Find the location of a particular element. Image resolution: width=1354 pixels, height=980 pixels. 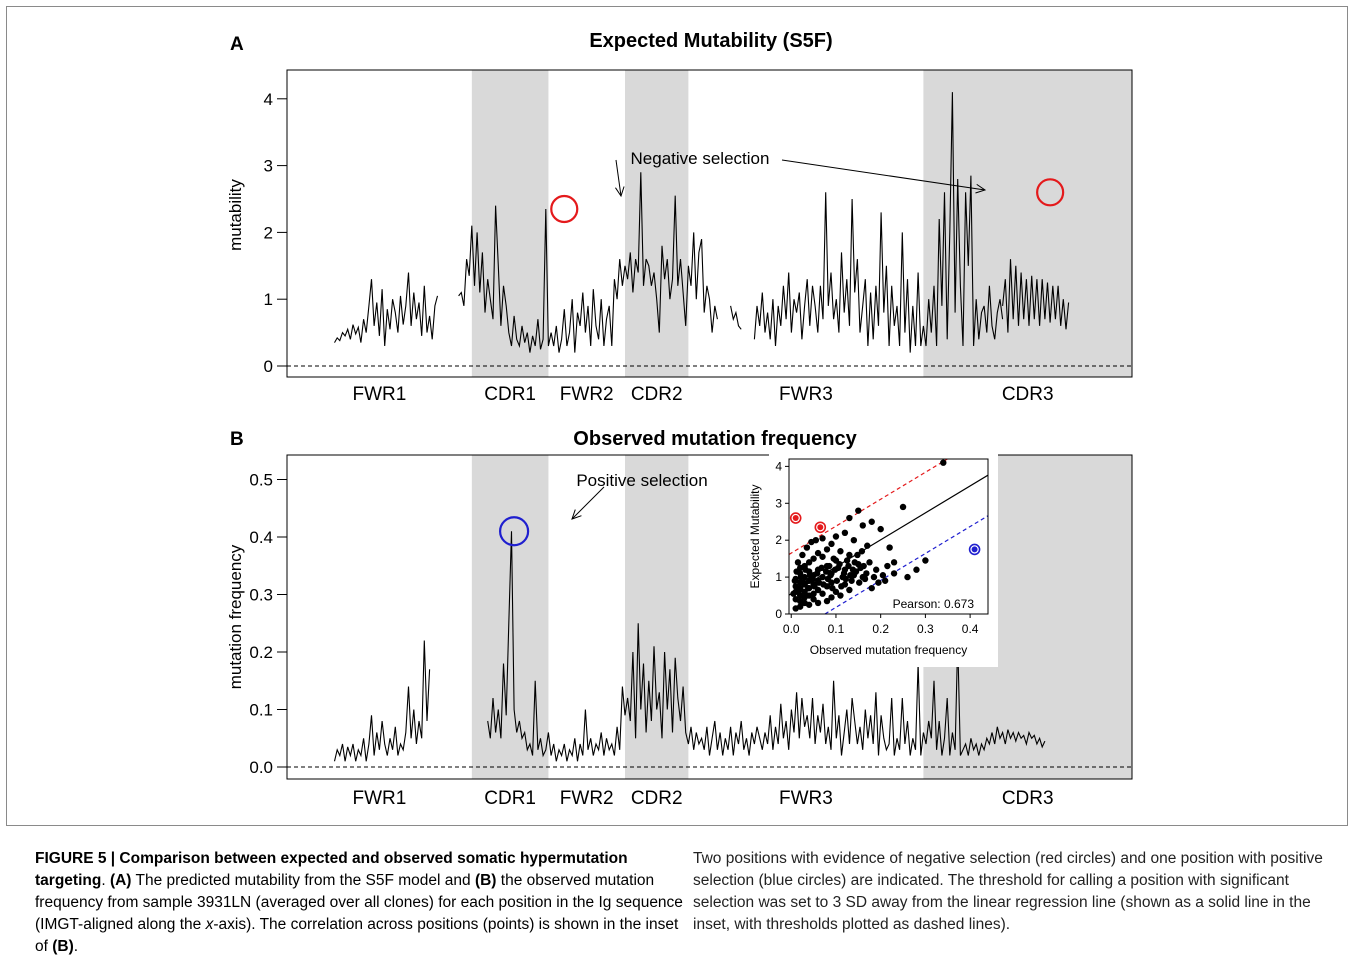

region-label-cdr3: CDR3 is located at coordinates (1028, 394).